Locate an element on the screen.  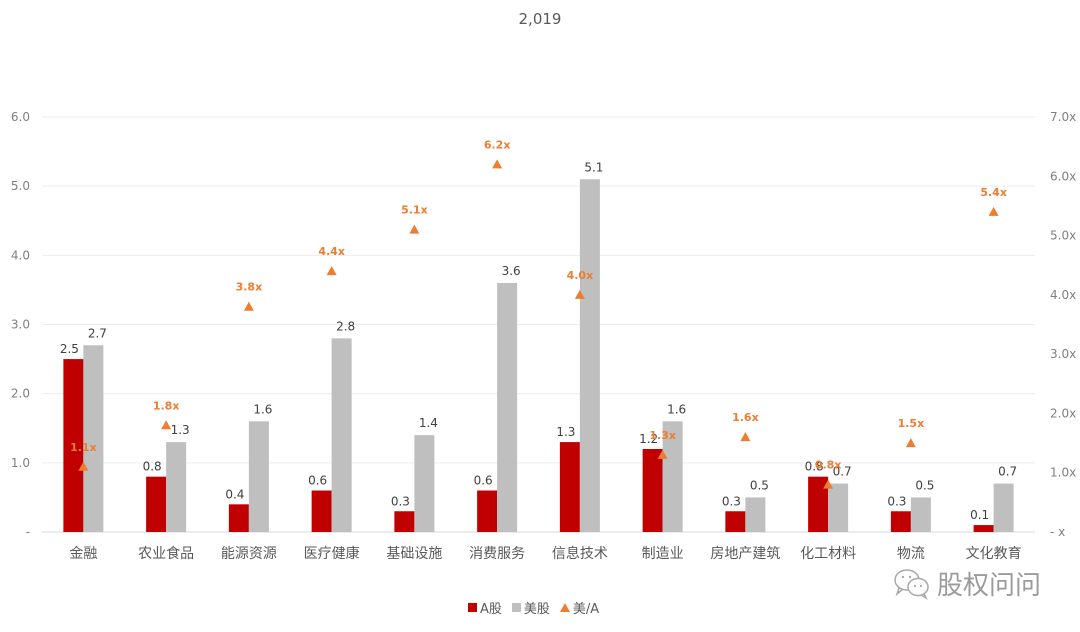
legend-item-ratio: 美/A is located at coordinates (579, 607).